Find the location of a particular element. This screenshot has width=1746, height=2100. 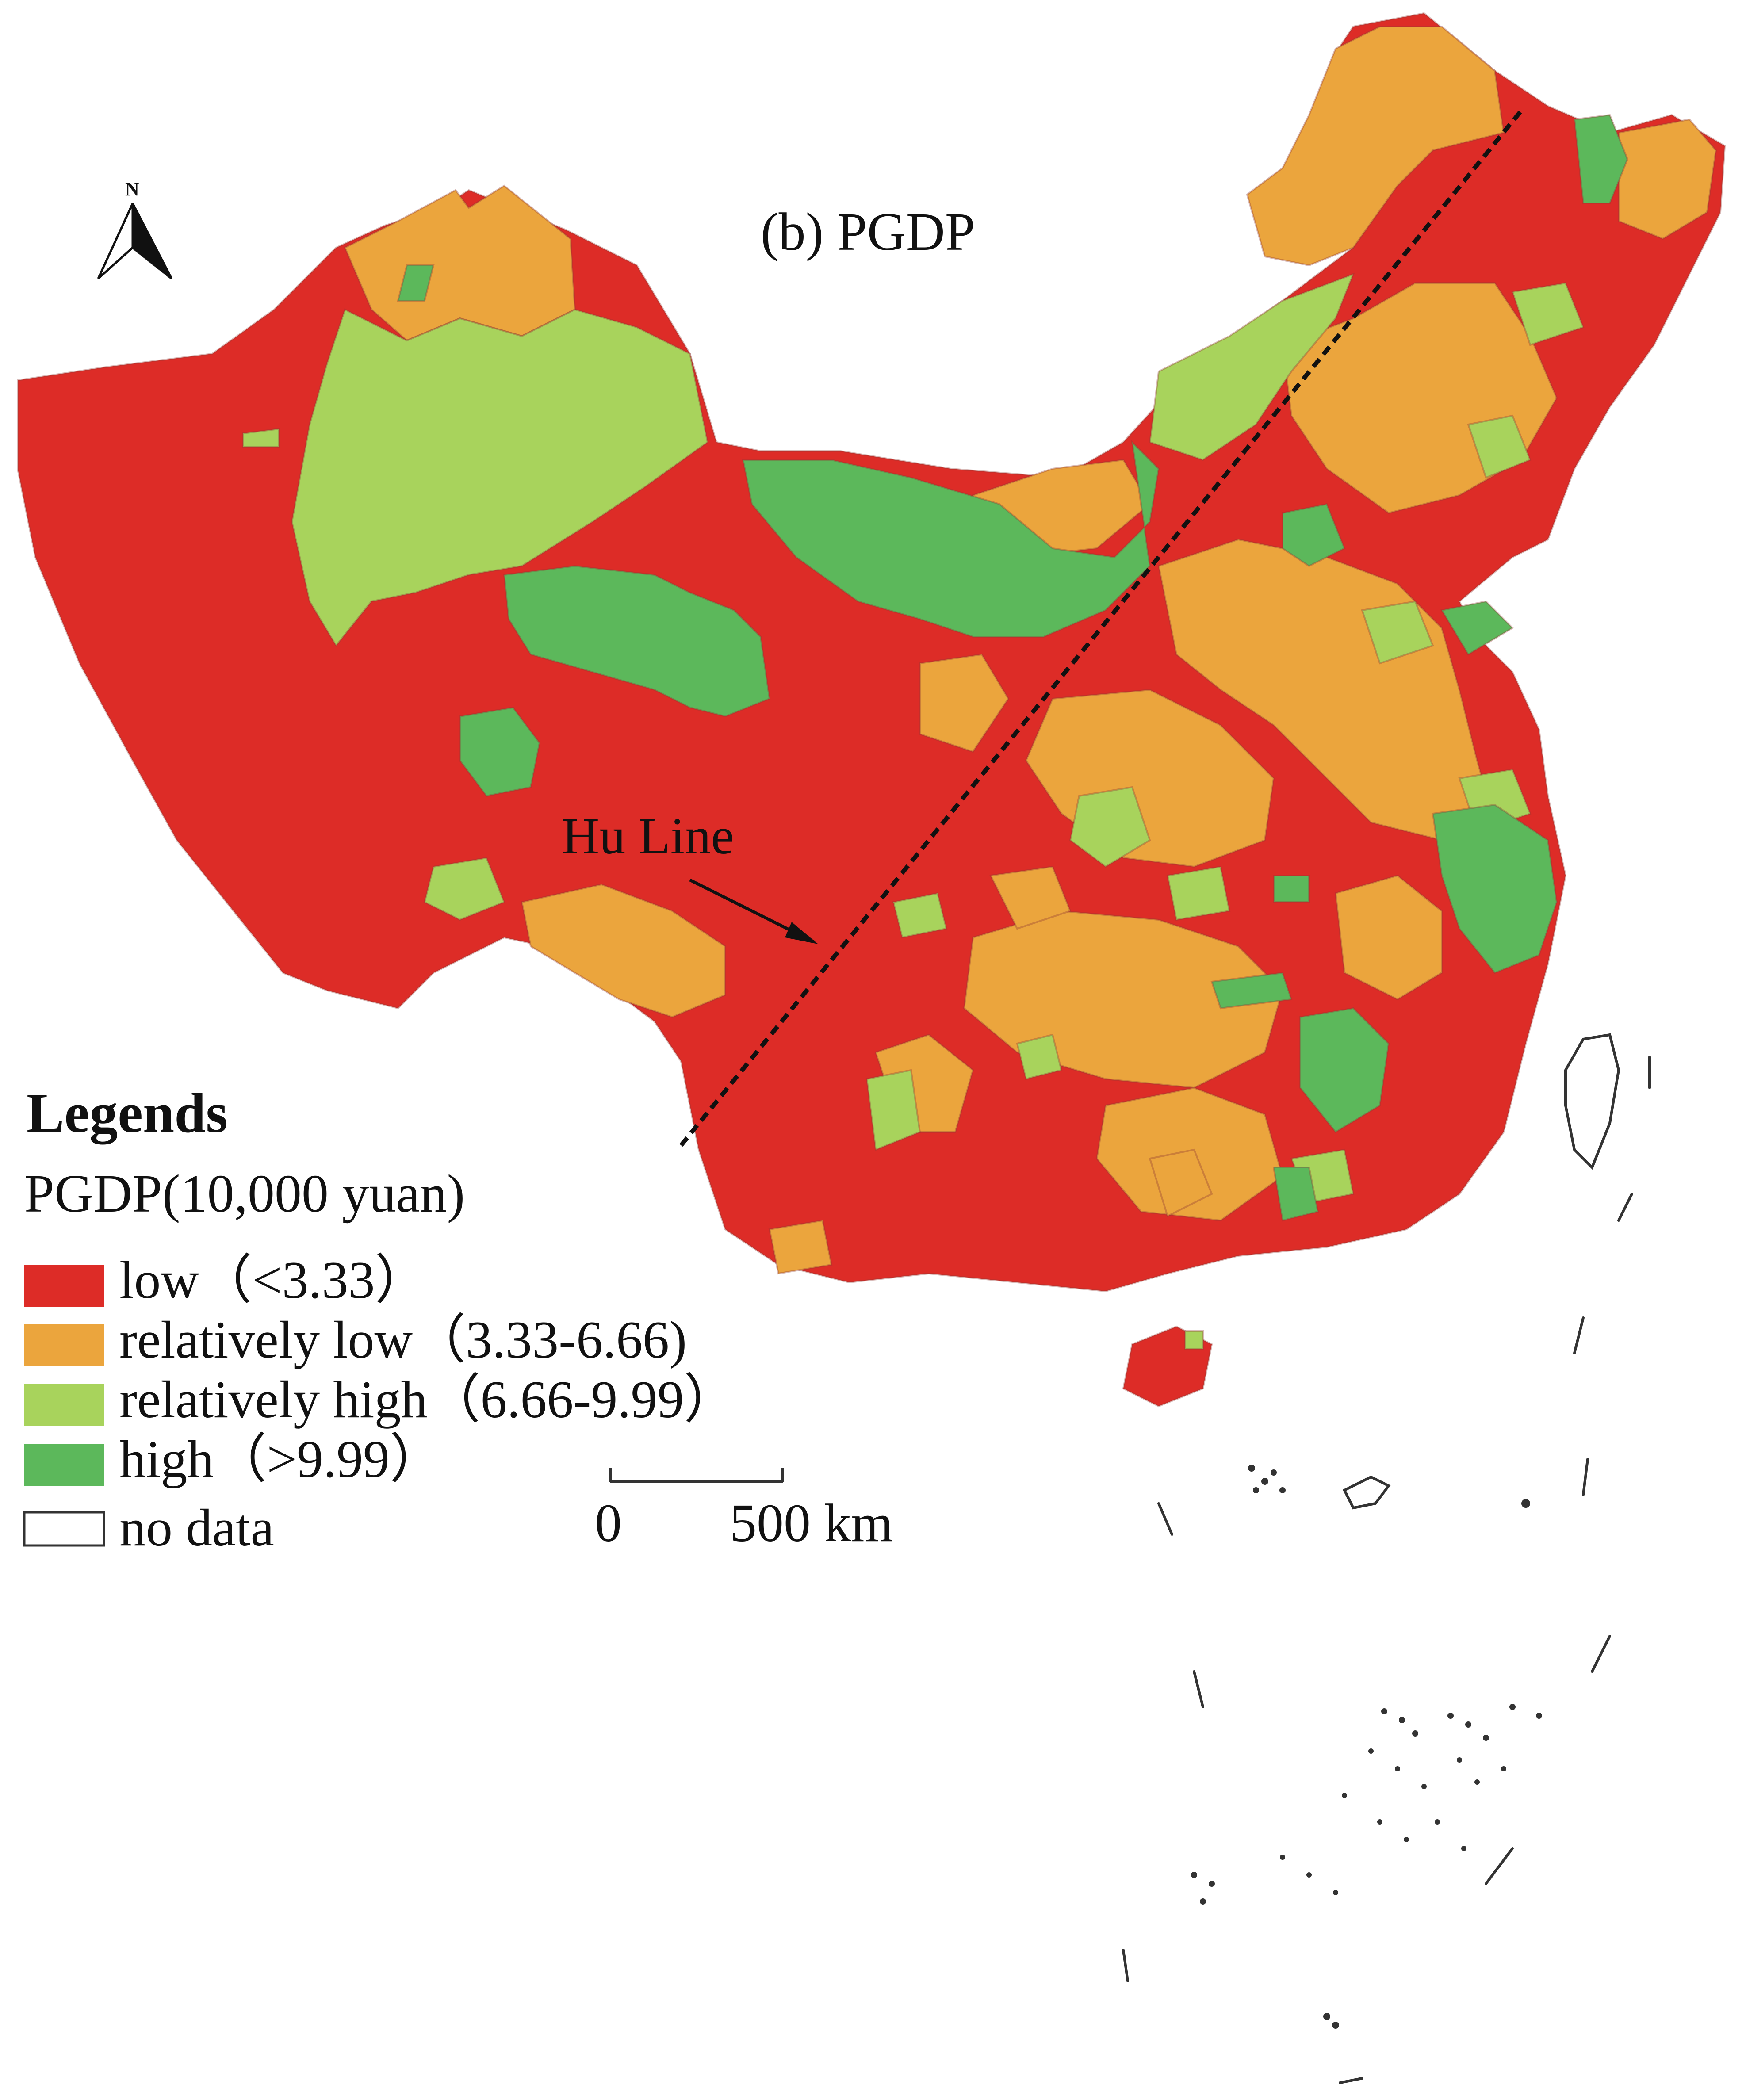

region-green-hunan is located at coordinates (1252, 991).